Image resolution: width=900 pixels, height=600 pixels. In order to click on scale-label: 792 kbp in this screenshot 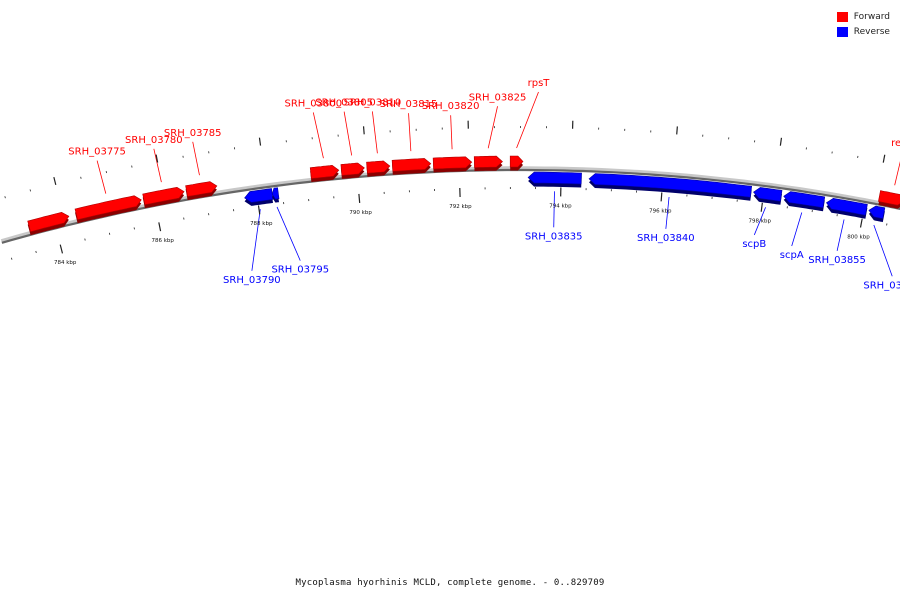, I will do `click(460, 207)`.